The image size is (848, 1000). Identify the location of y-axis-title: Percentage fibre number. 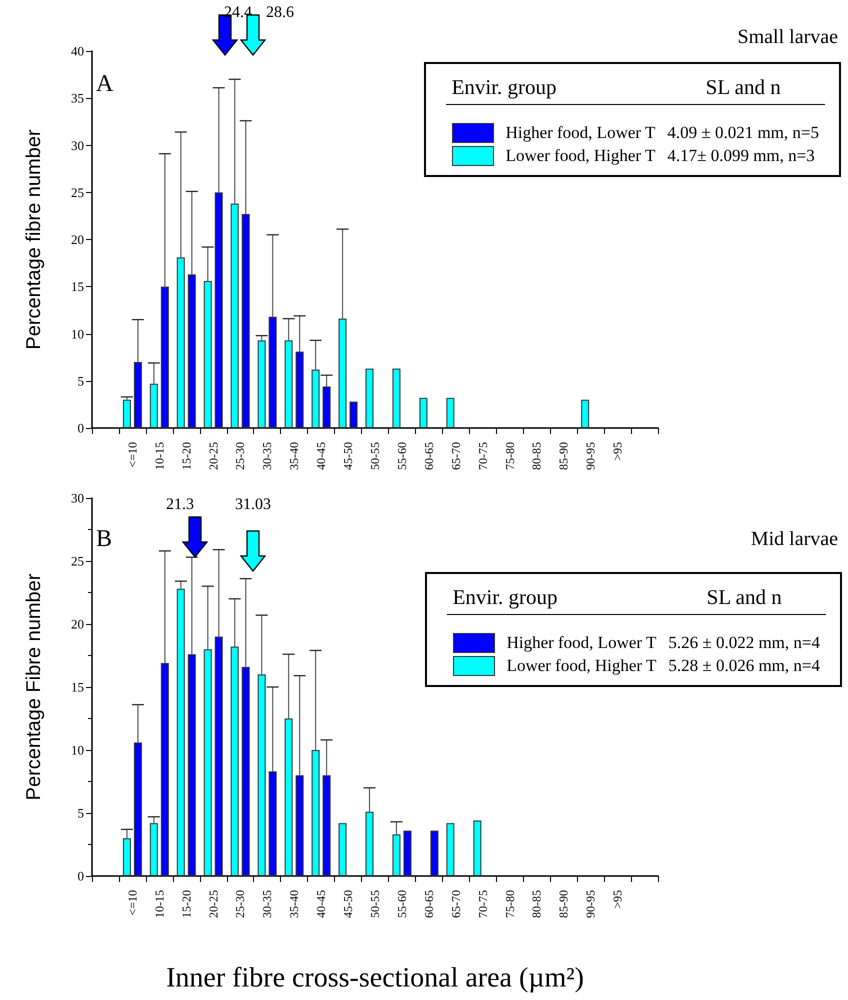
(34, 239).